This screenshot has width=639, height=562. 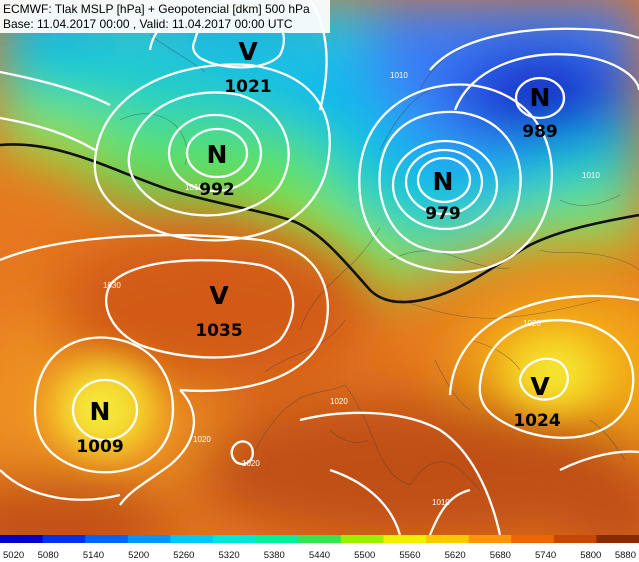 What do you see at coordinates (319, 555) in the screenshot?
I see `colorbar-tick-label: 5440` at bounding box center [319, 555].